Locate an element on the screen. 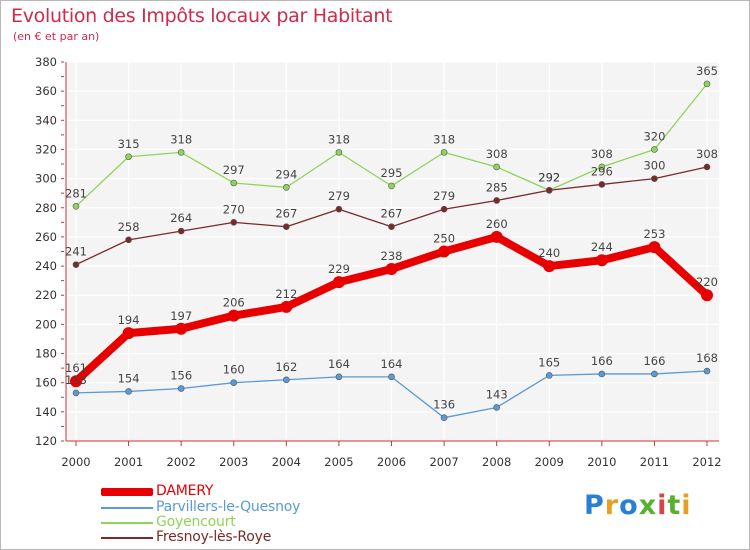 The width and height of the screenshot is (750, 550). legend-item-damery: DAMERY is located at coordinates (231, 491).